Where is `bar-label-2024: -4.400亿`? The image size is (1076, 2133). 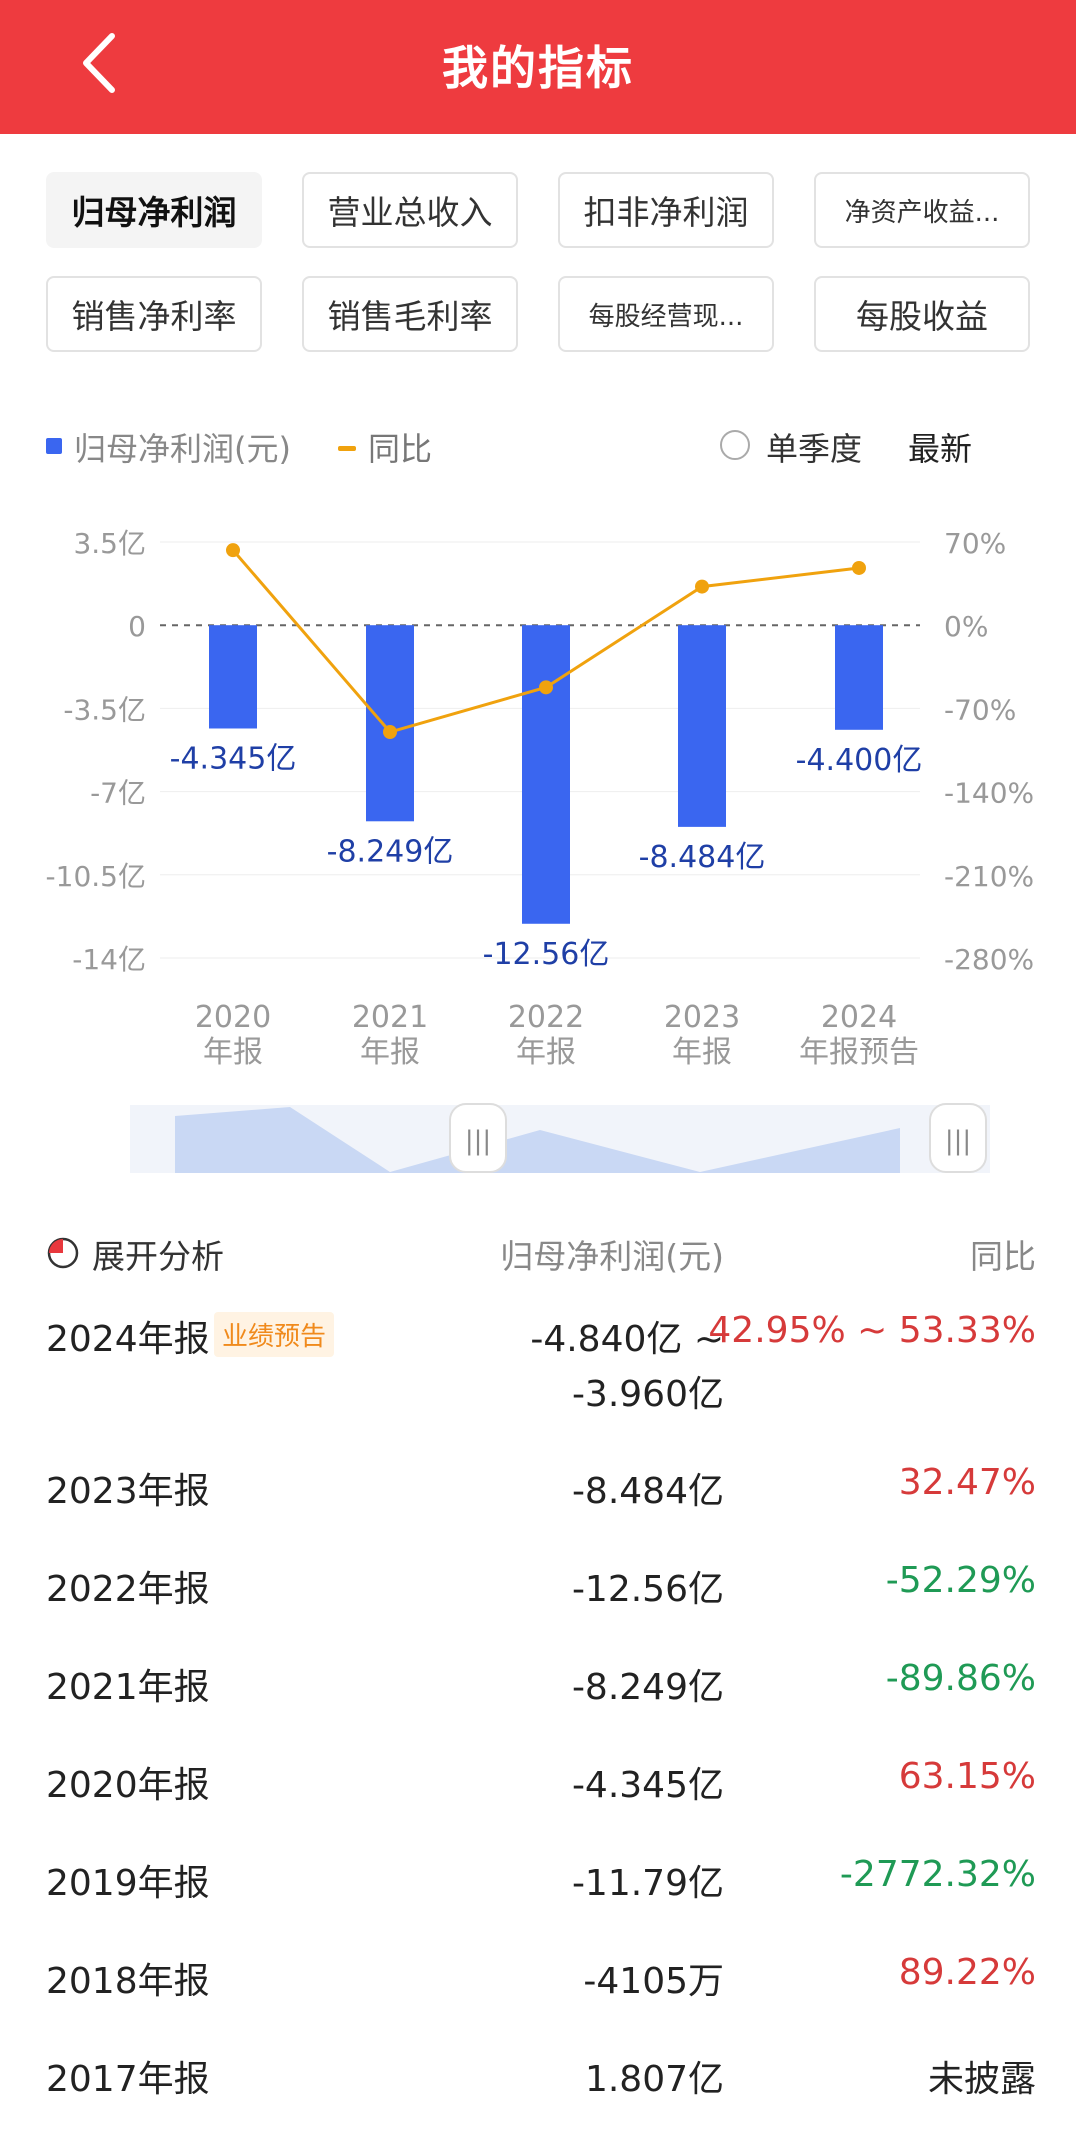 bar-label-2024: -4.400亿 is located at coordinates (859, 760).